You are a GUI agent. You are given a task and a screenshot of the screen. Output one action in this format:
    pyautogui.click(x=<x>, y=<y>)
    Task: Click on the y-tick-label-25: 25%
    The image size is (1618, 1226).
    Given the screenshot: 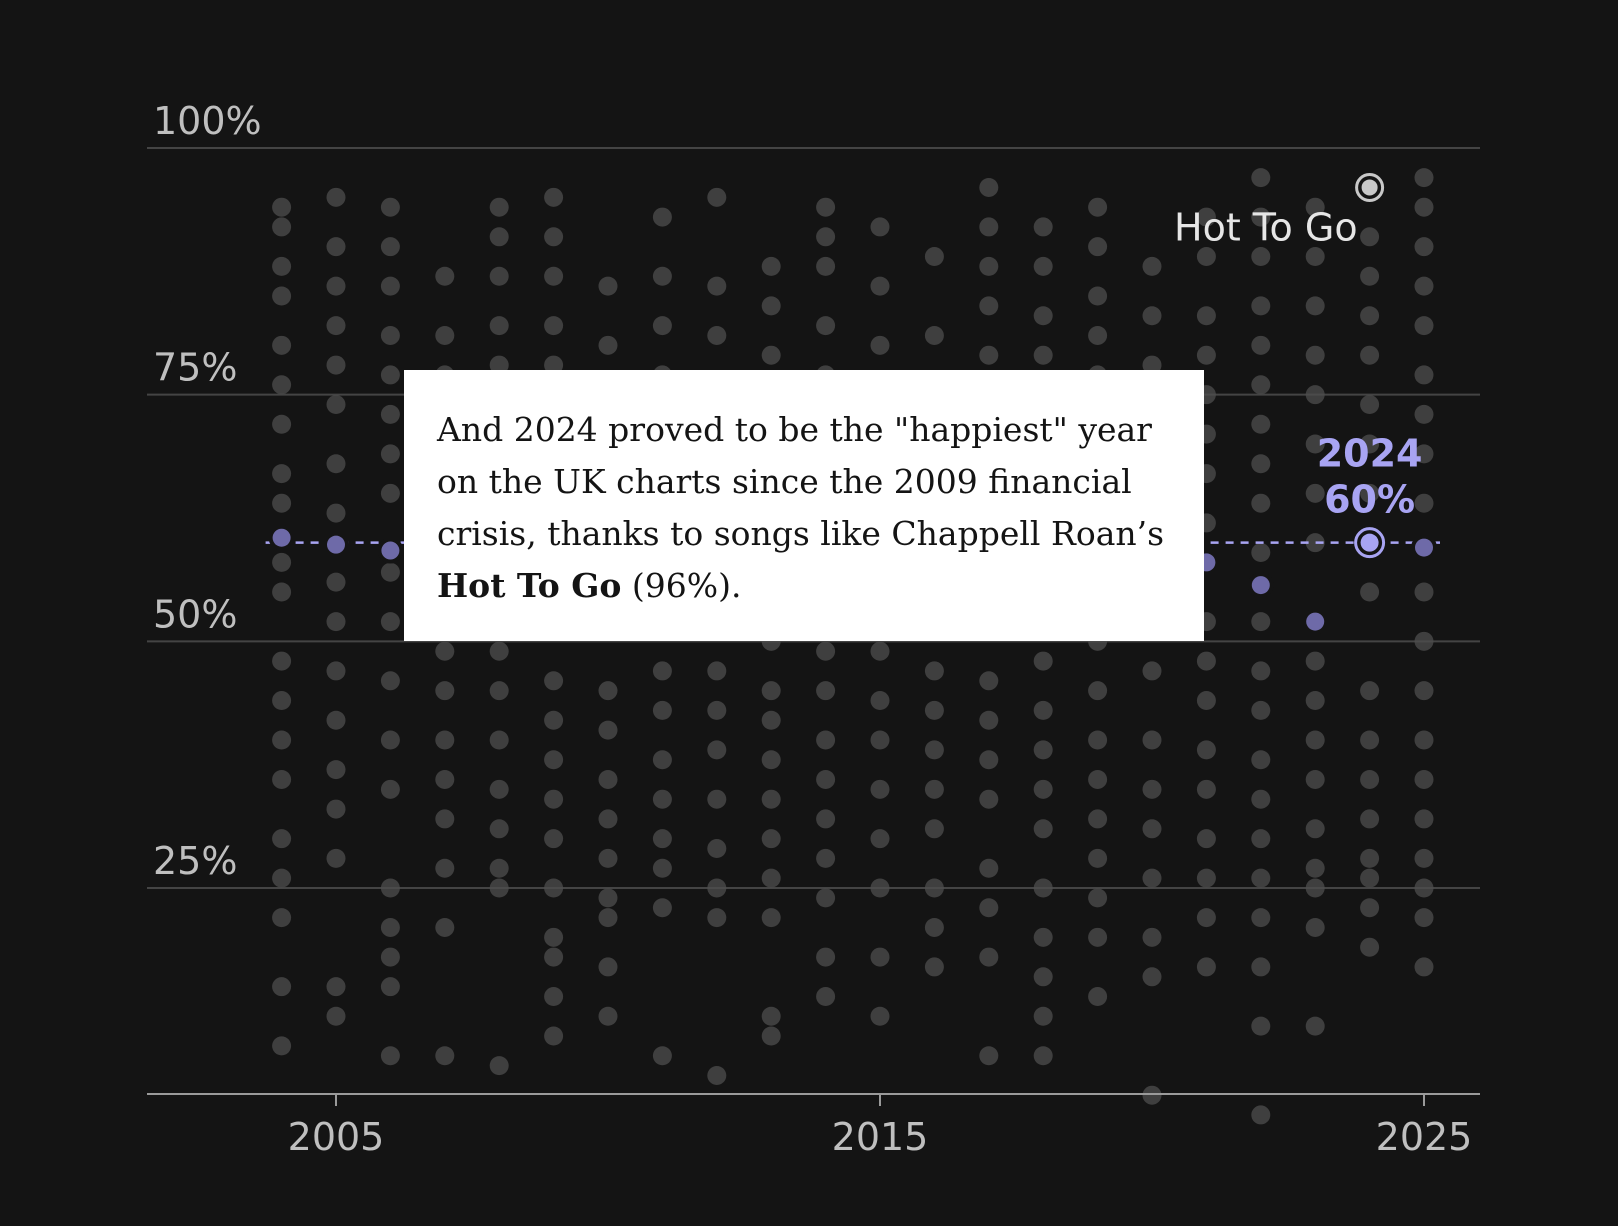 What is the action you would take?
    pyautogui.click(x=195, y=861)
    